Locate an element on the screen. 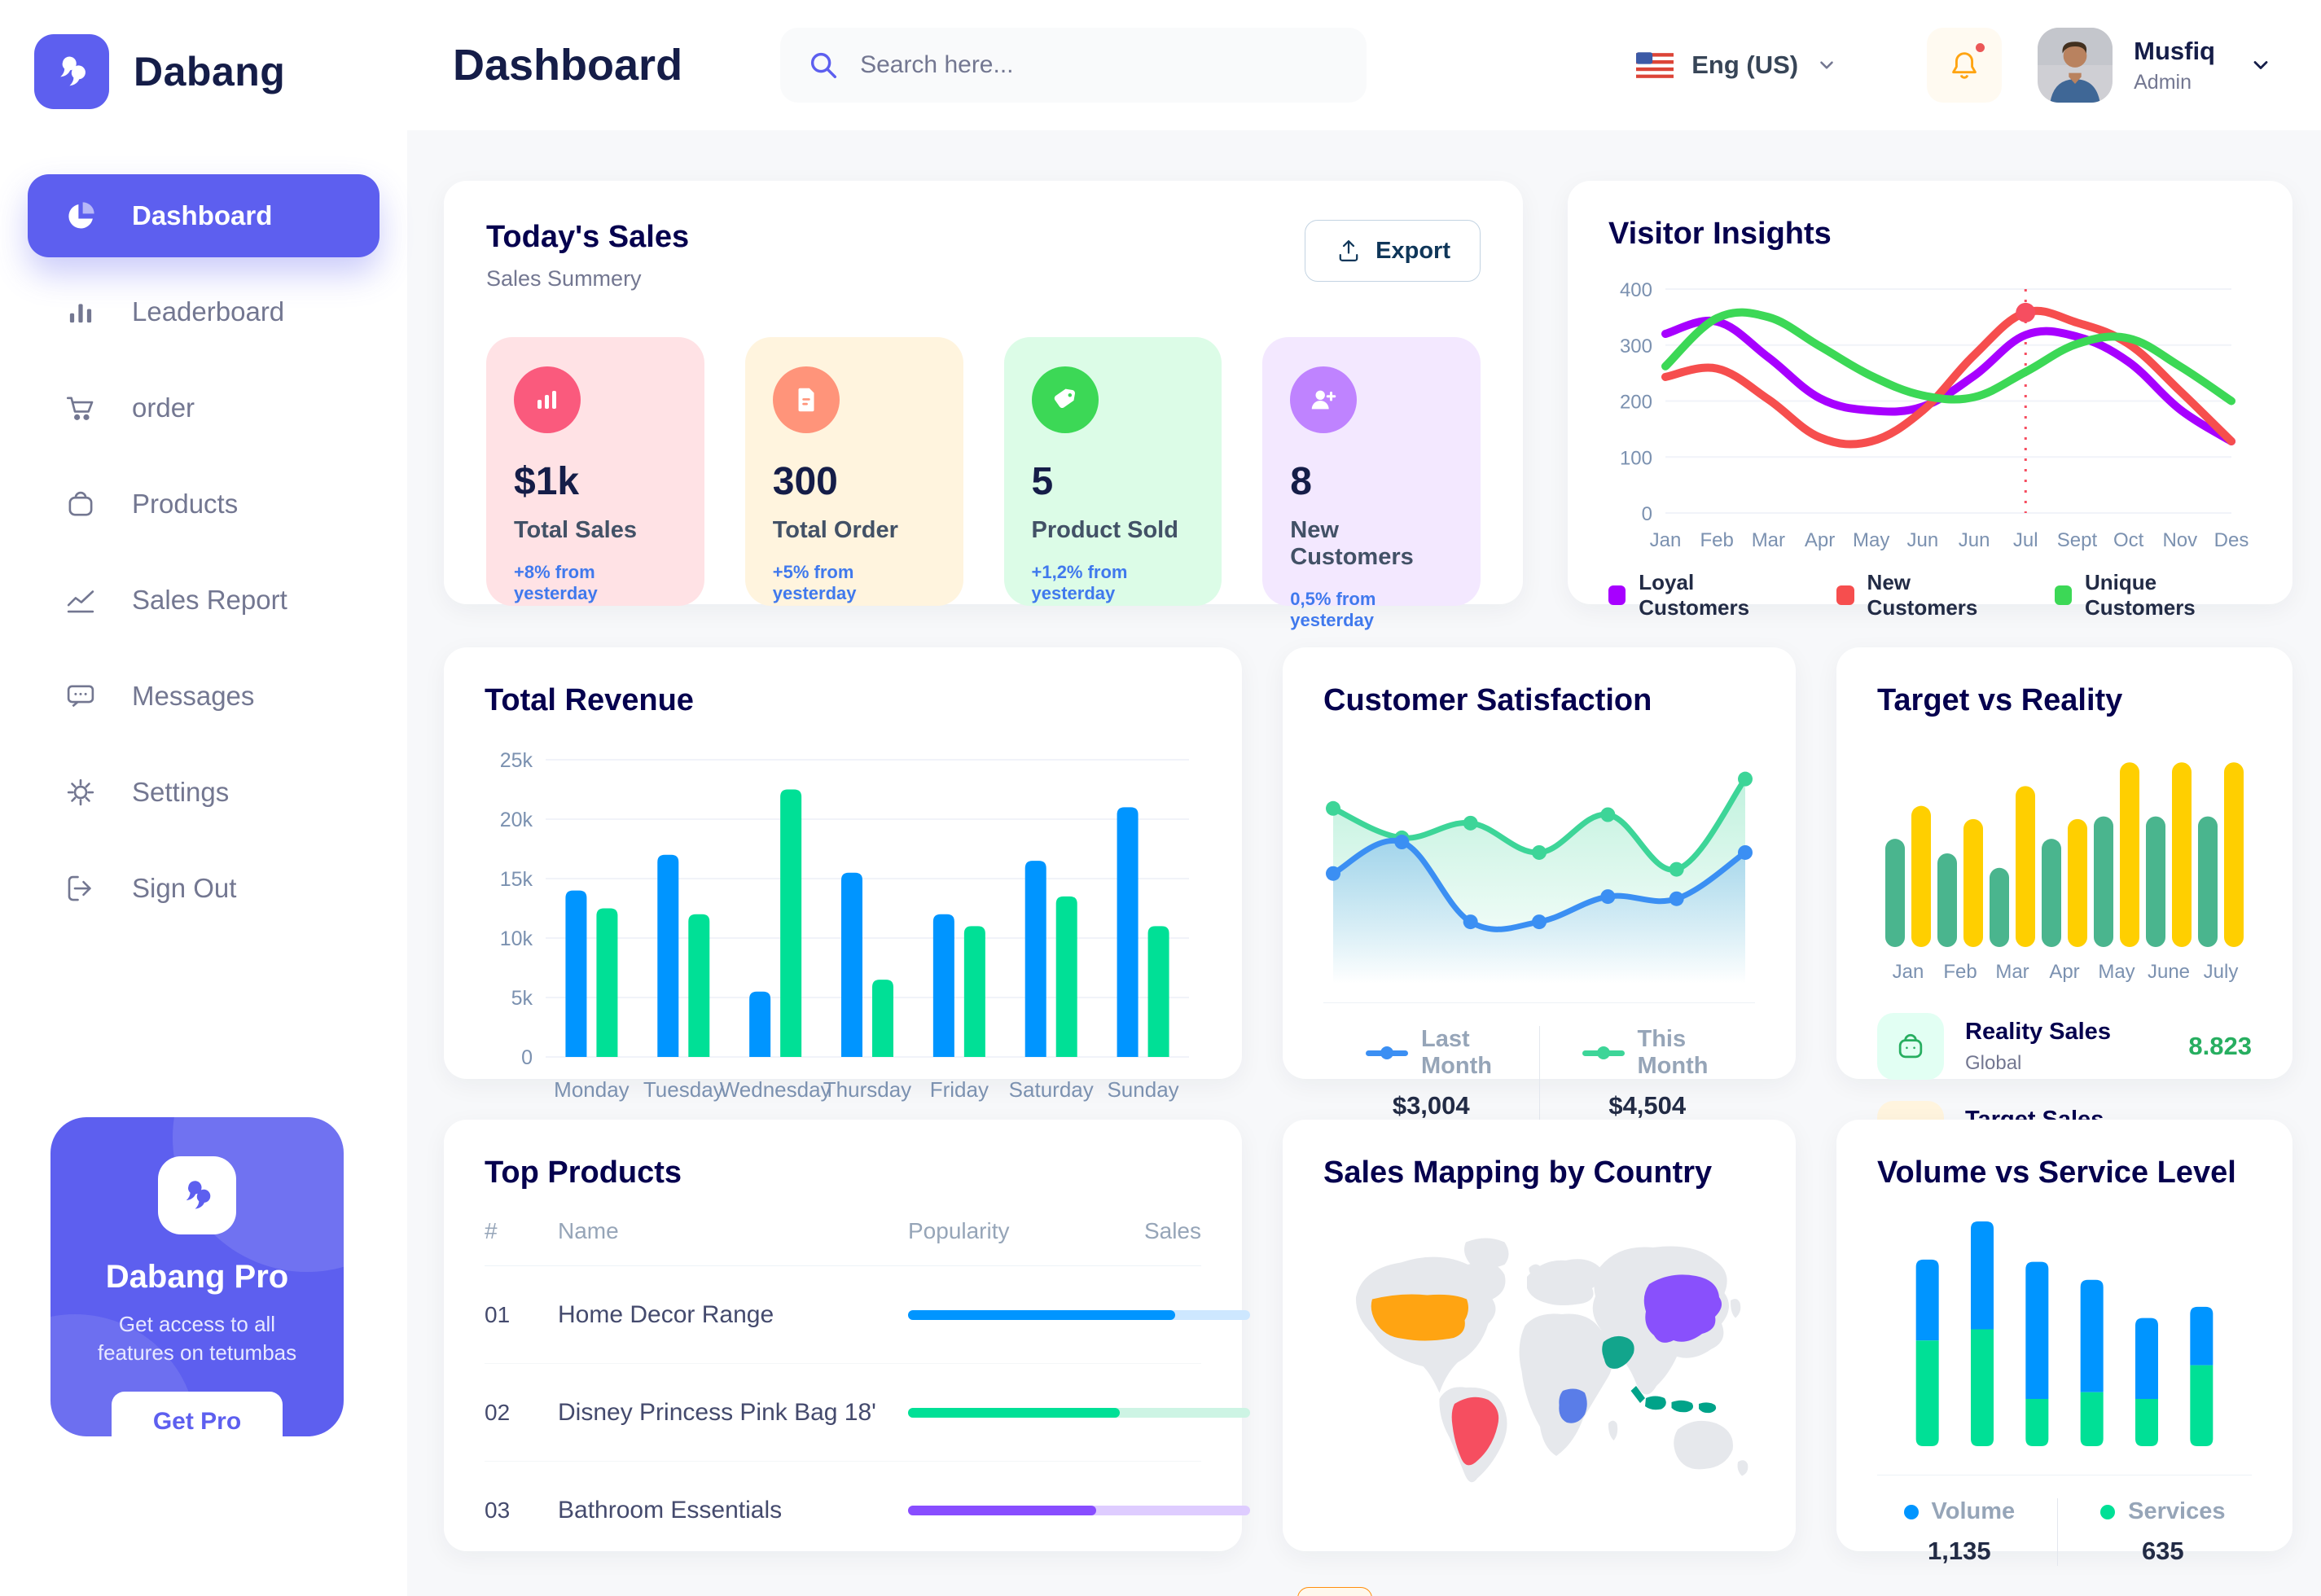  user-profile: Musfiq Admin is located at coordinates (2155, 65).